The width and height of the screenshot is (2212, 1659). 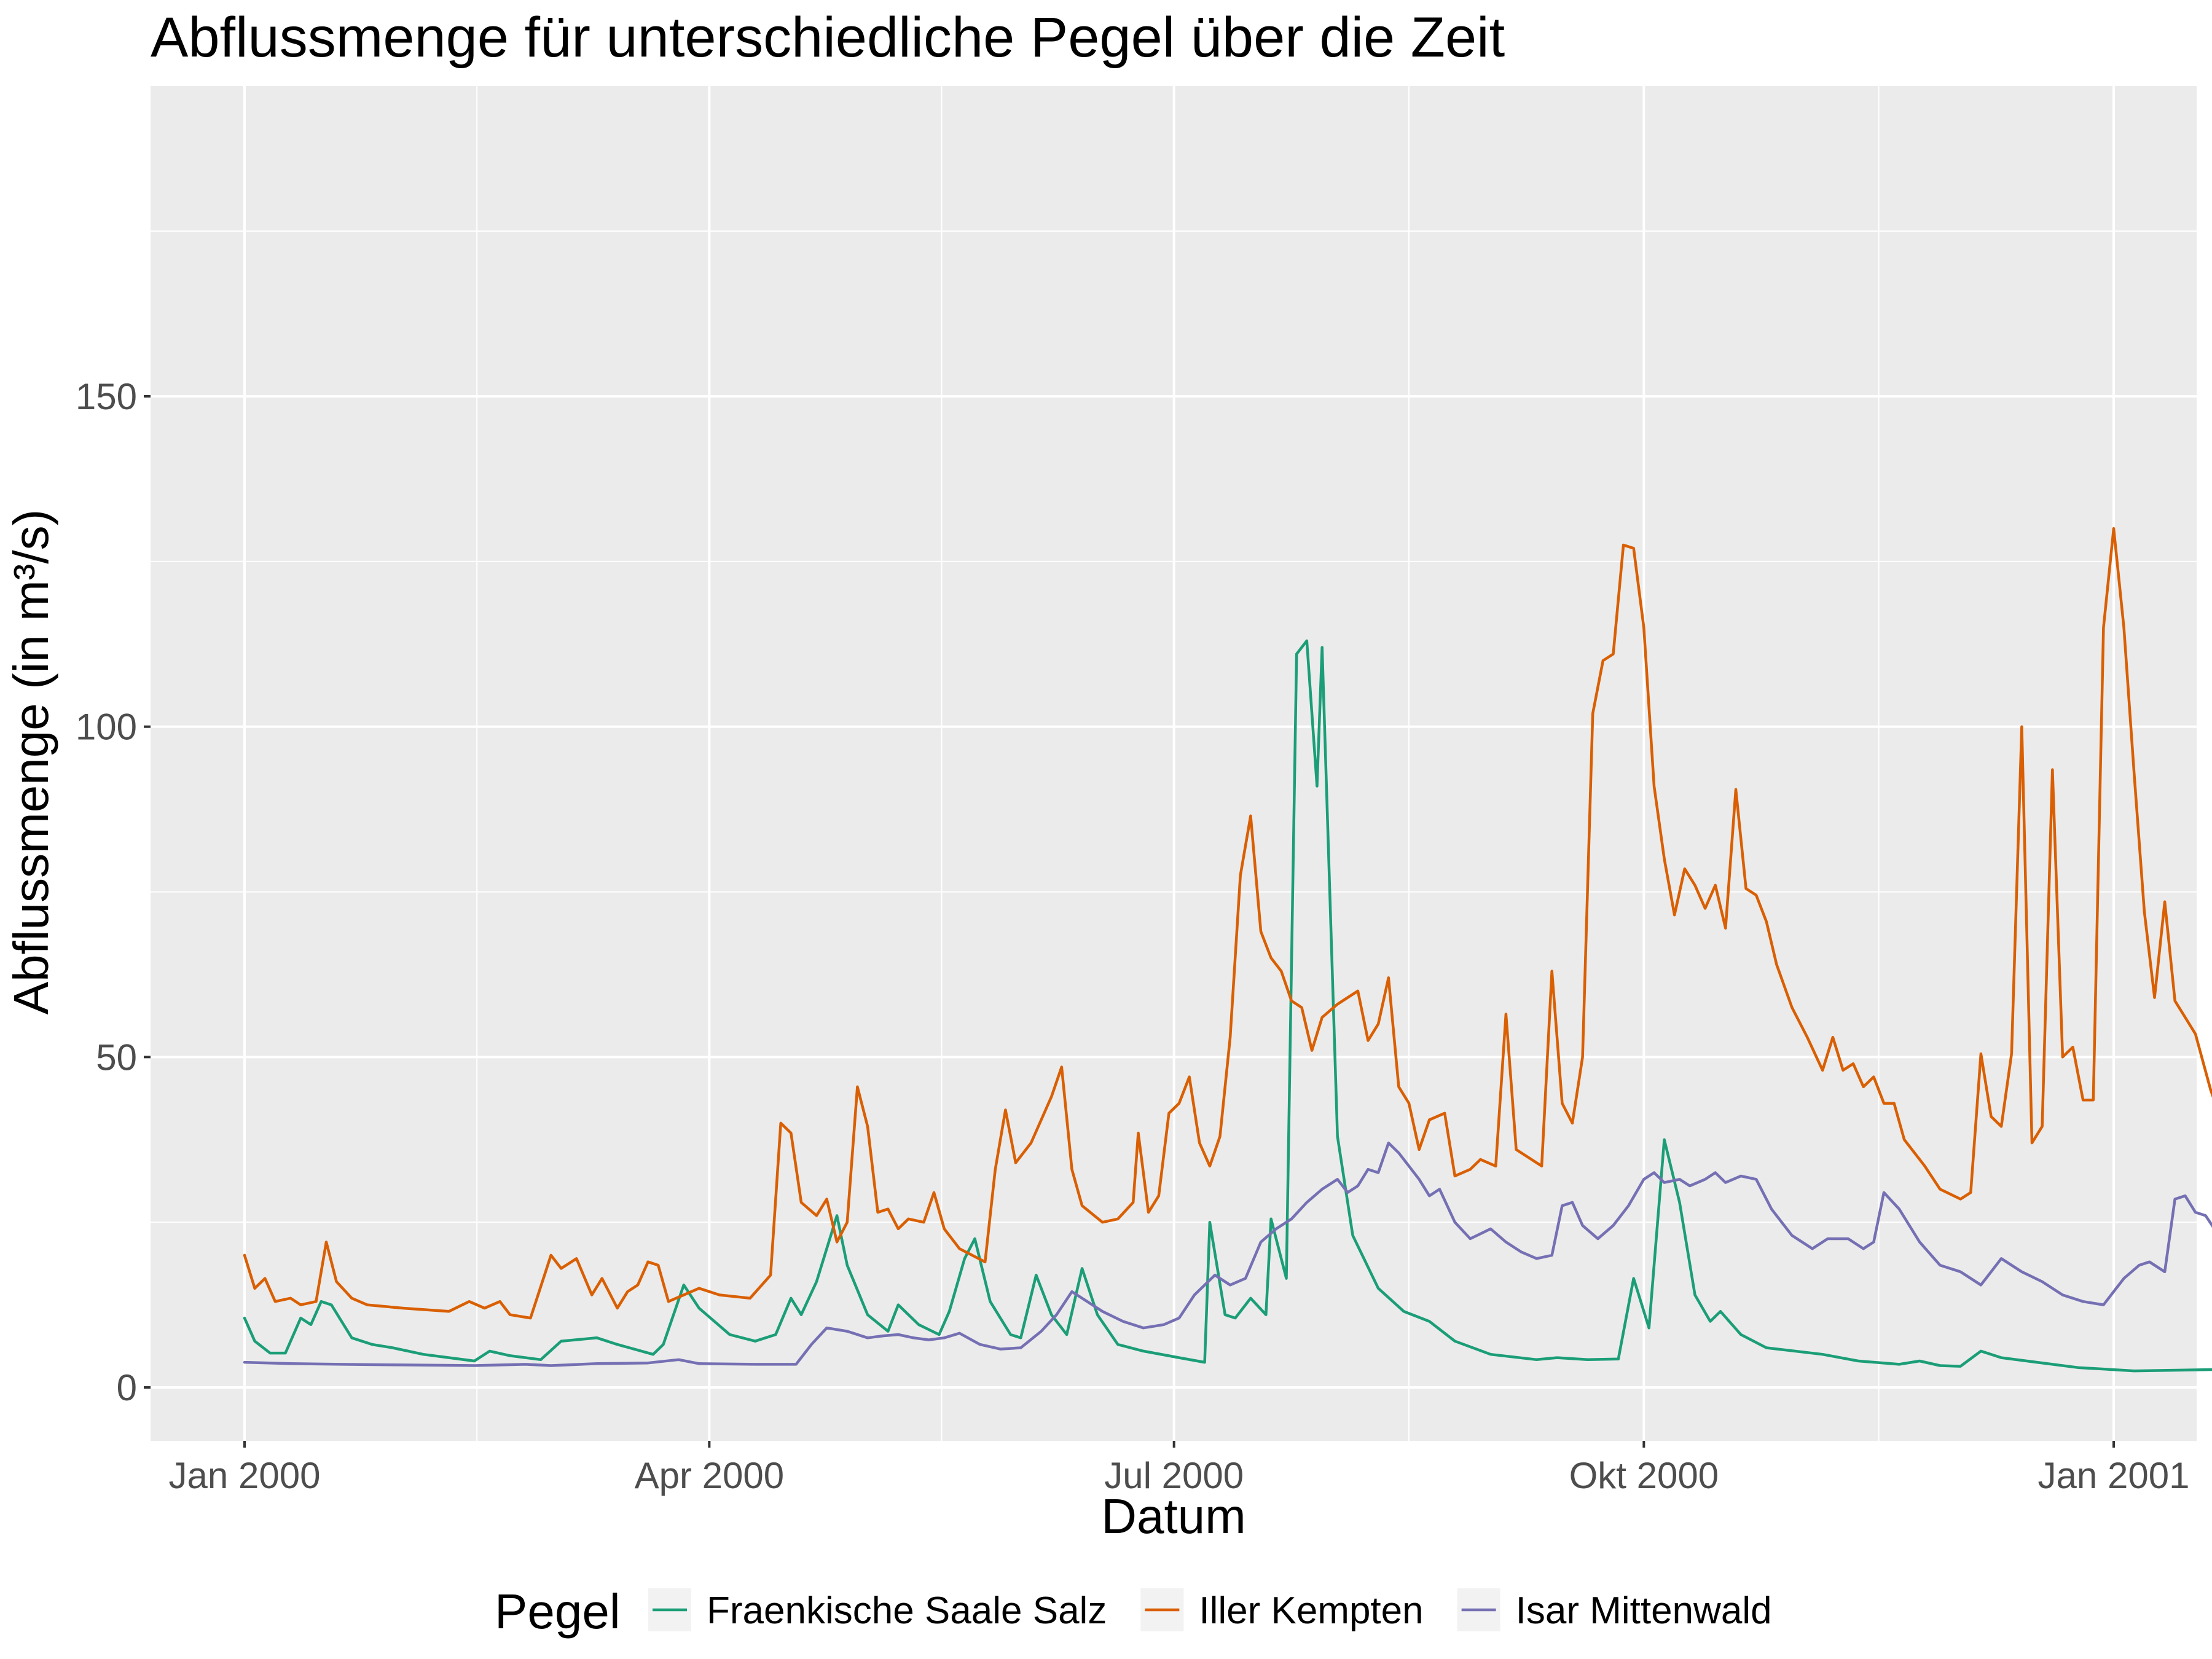 What do you see at coordinates (1173, 1516) in the screenshot?
I see `x-axis-title: Datum` at bounding box center [1173, 1516].